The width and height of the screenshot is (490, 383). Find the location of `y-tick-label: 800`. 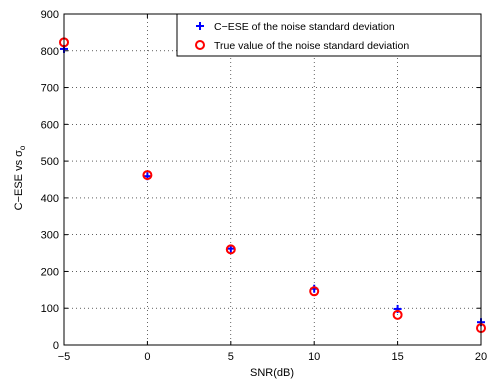

y-tick-label: 800 is located at coordinates (50, 52).